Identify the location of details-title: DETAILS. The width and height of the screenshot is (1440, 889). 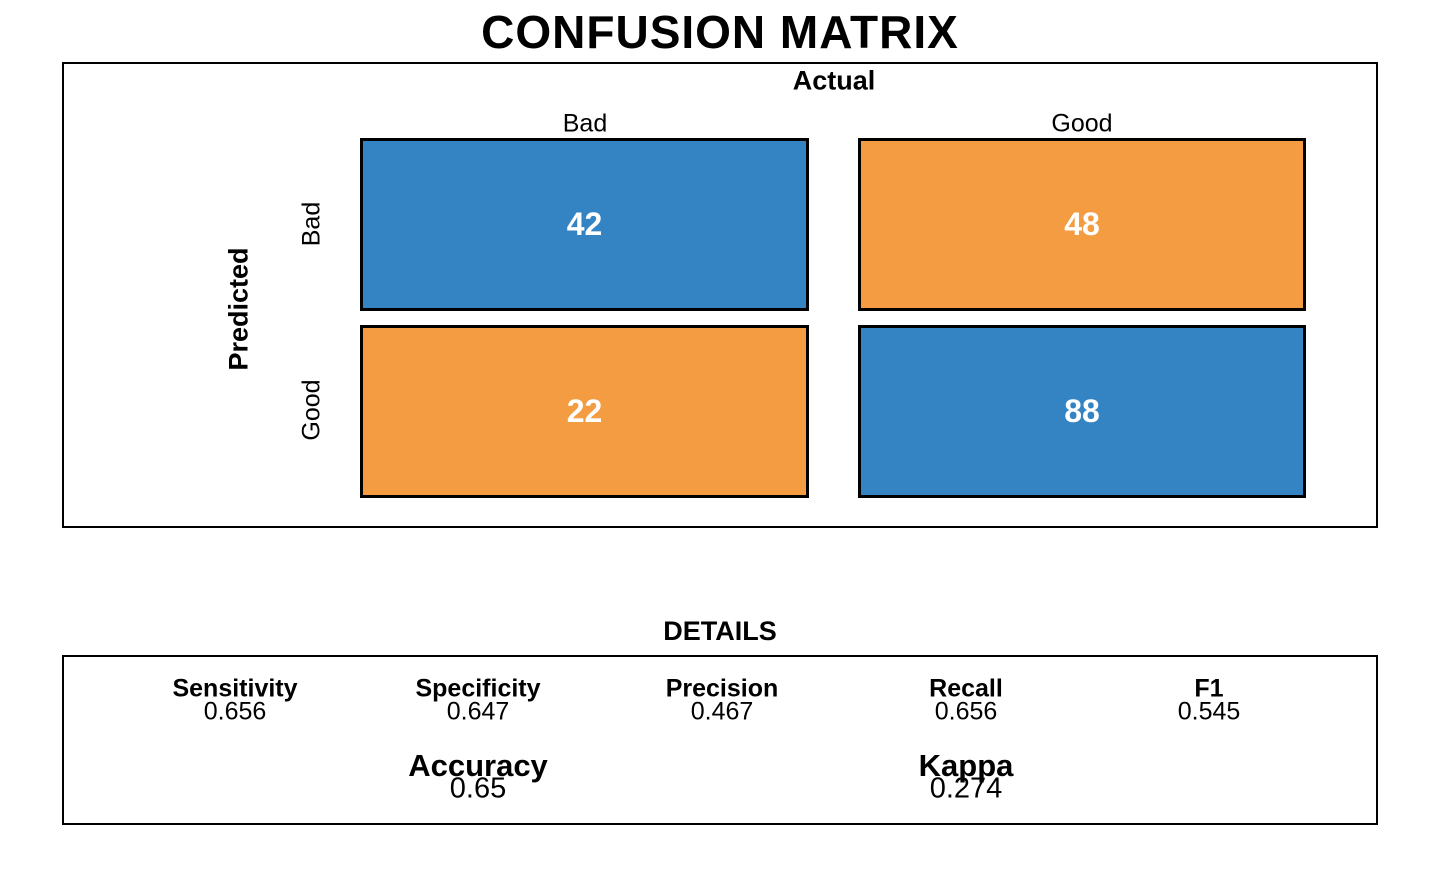
(720, 631).